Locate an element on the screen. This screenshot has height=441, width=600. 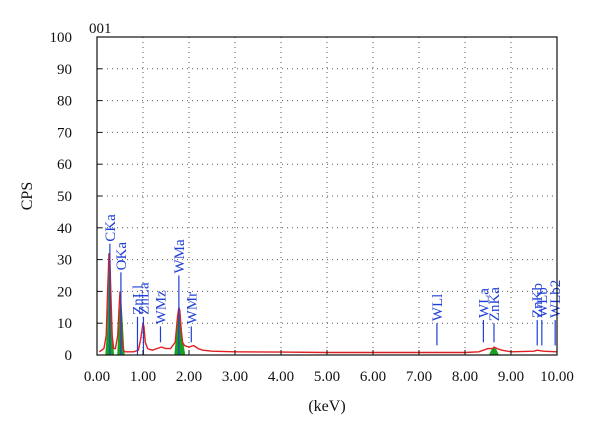
y-tick-label: 70 is located at coordinates (64, 133).